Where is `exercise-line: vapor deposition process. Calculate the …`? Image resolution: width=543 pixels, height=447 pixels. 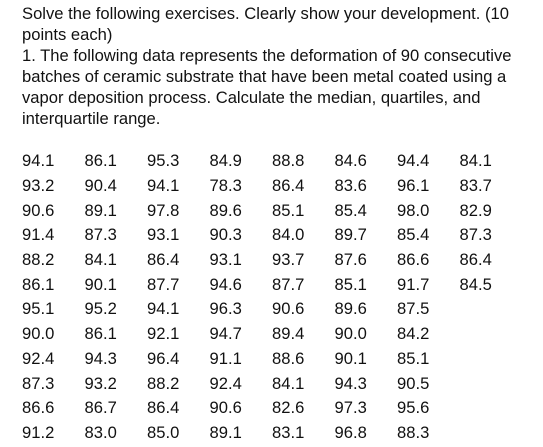 exercise-line: vapor deposition process. Calculate the … is located at coordinates (251, 97).